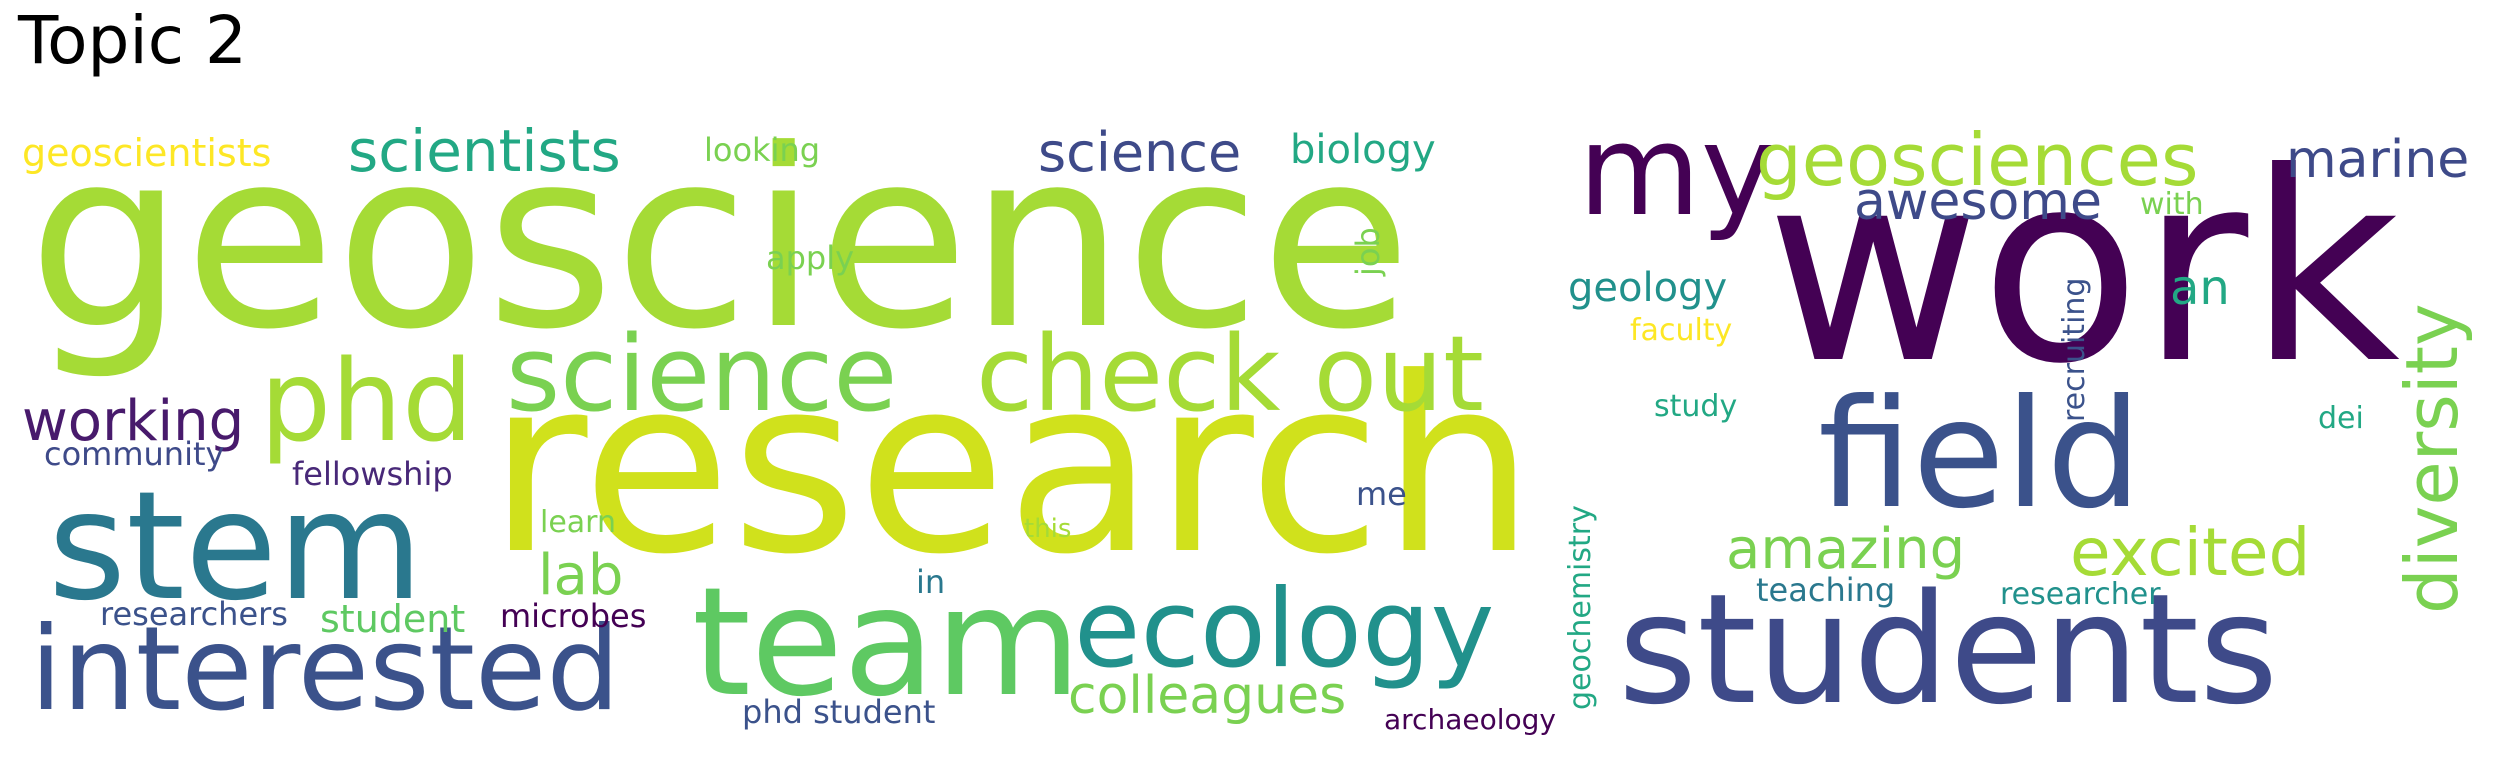 The image size is (2504, 764). What do you see at coordinates (1048, 529) in the screenshot?
I see `word-this: this` at bounding box center [1048, 529].